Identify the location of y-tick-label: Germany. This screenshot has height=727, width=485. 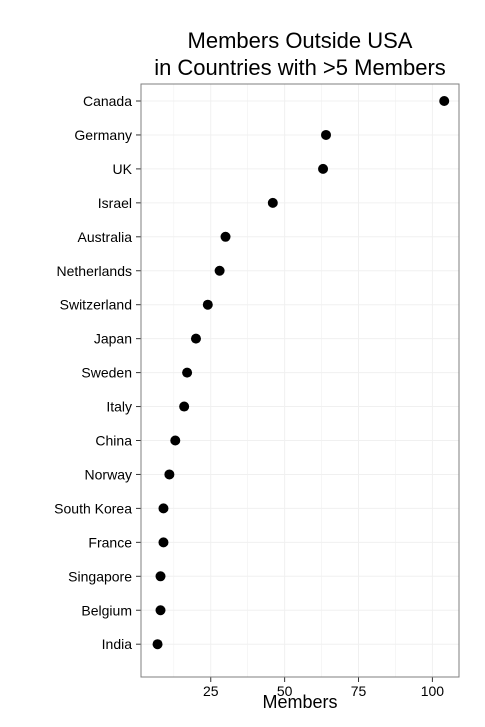
(103, 135).